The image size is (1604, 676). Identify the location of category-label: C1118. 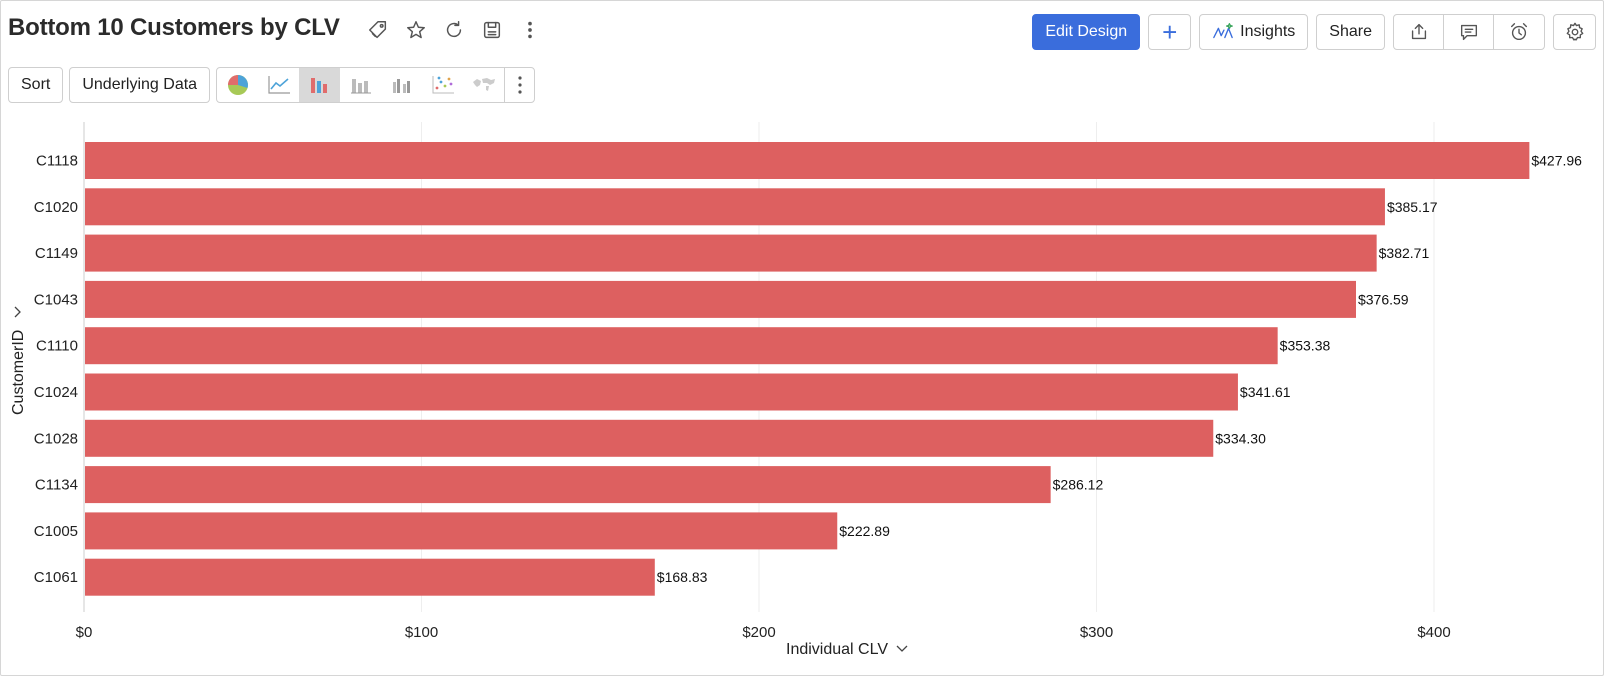
(57, 161).